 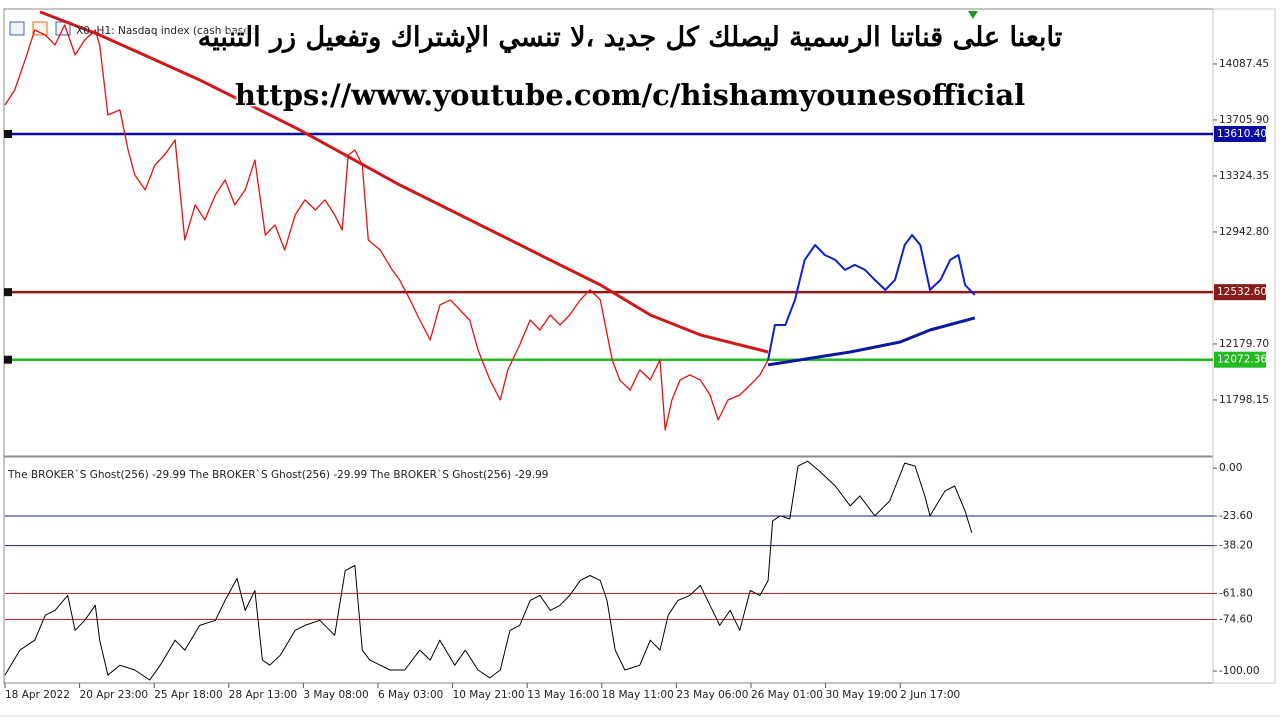 I want to click on y-tick-label: 12179.70, so click(x=1244, y=344).